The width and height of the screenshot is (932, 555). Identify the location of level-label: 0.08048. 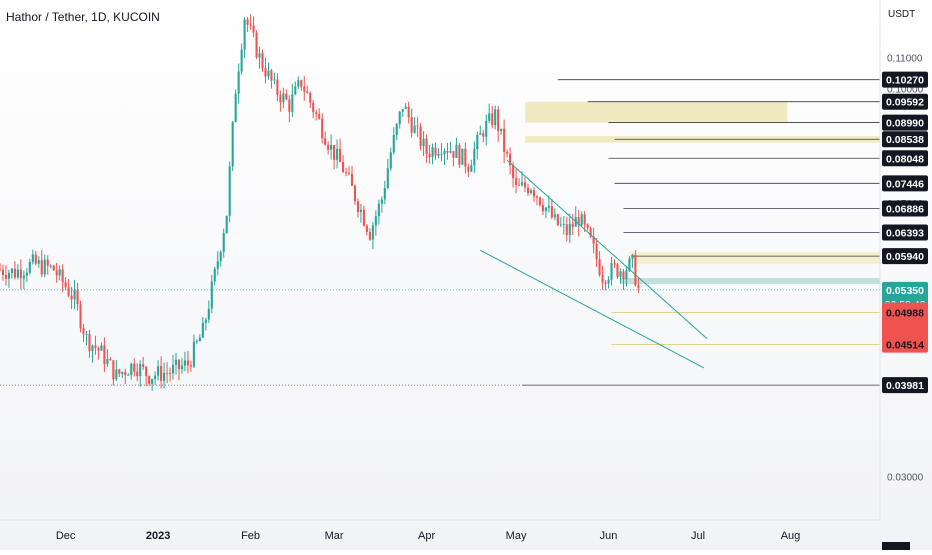
(905, 158).